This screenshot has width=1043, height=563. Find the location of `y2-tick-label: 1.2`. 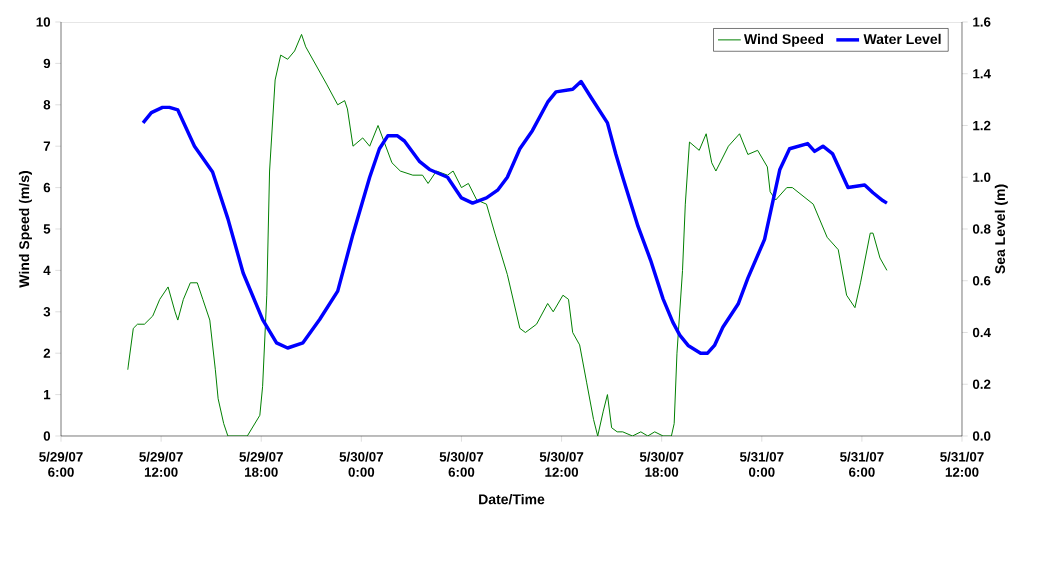

y2-tick-label: 1.2 is located at coordinates (982, 125).